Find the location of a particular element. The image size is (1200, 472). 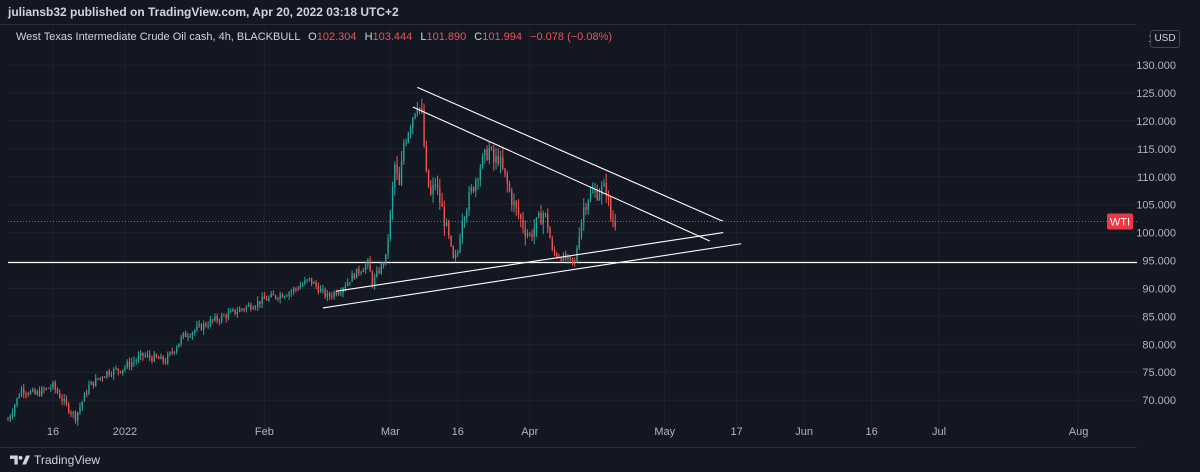

horizontal-level: 94.647 is located at coordinates (600, 262).